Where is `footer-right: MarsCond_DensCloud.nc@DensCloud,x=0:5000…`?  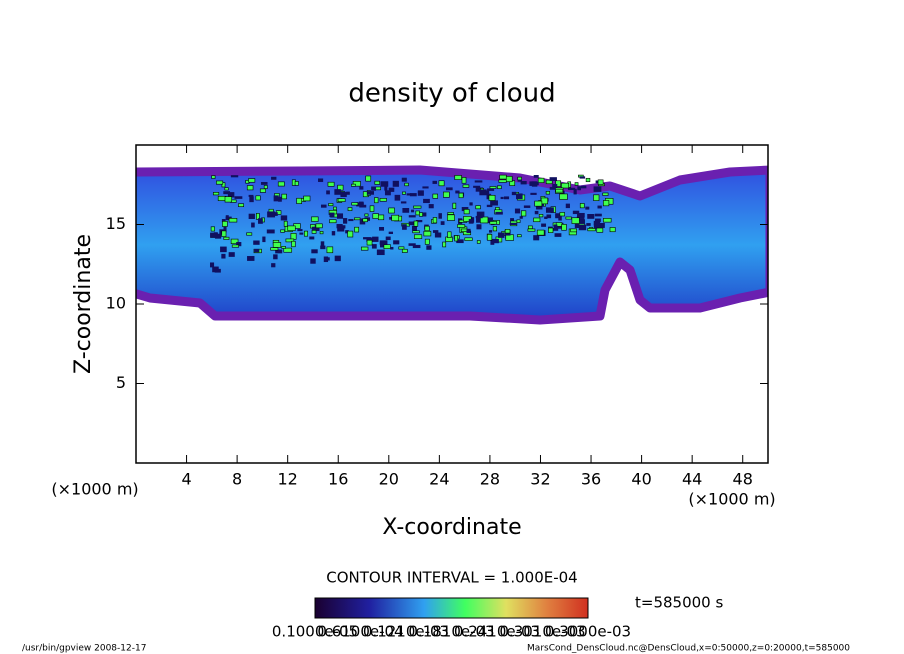
footer-right: MarsCond_DensCloud.nc@DensCloud,x=0:5000… is located at coordinates (688, 649).